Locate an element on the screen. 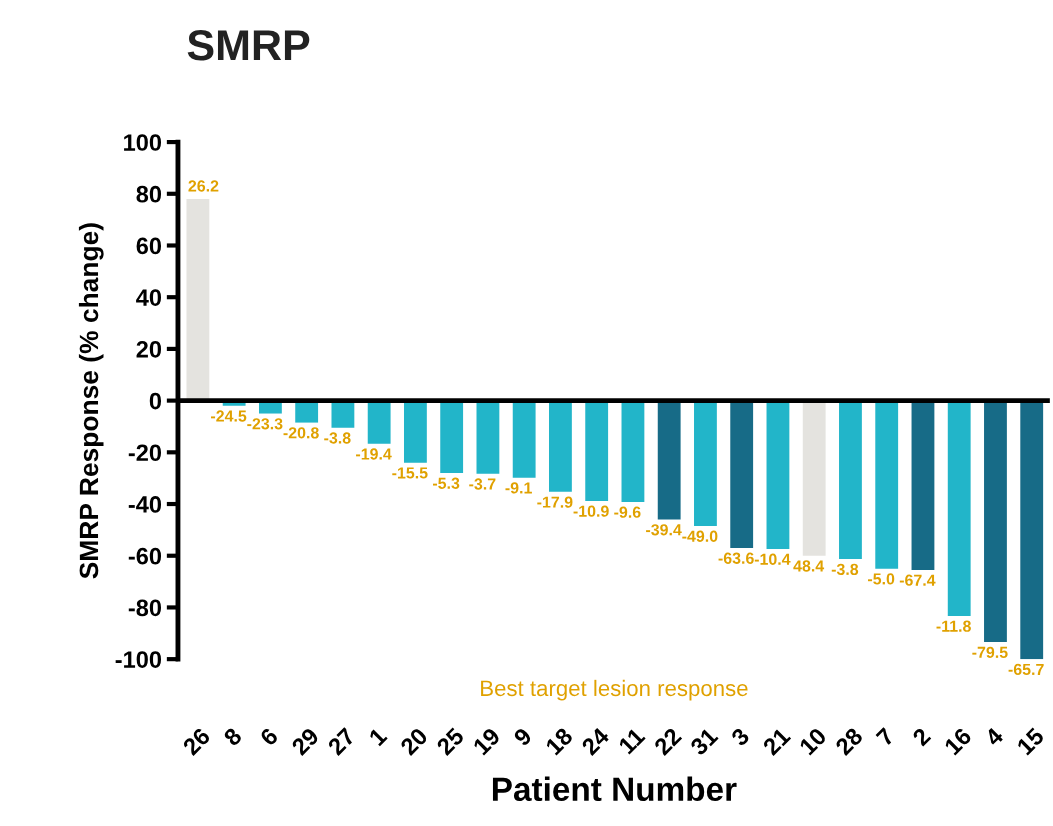 The width and height of the screenshot is (1053, 826). annotation: -79.5 is located at coordinates (990, 652).